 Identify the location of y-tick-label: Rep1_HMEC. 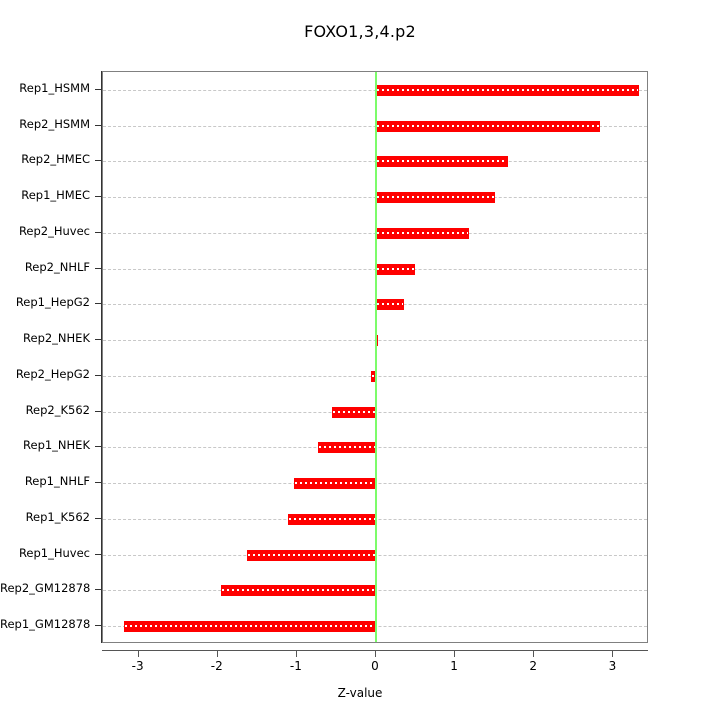
(55, 195).